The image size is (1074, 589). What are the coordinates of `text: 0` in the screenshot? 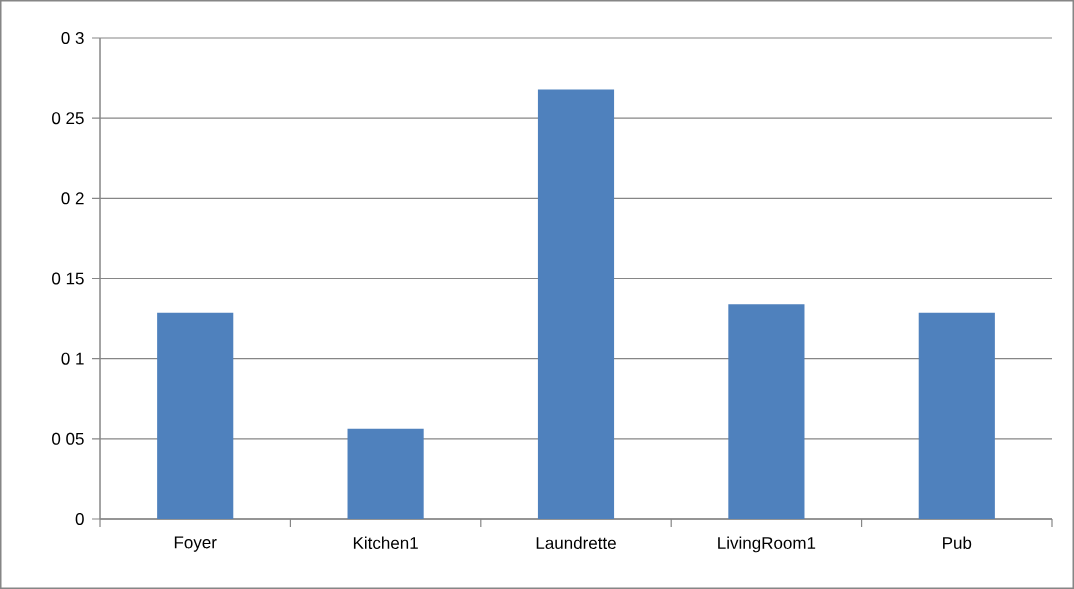 It's located at (79, 519).